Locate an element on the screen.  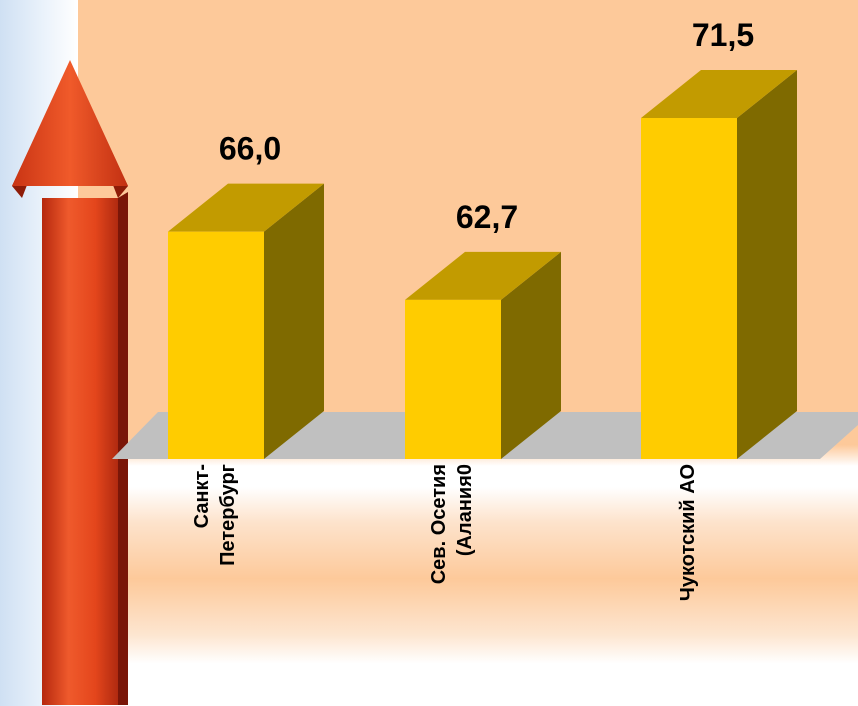
category-label: Санкт- Петербург is located at coordinates (215, 515).